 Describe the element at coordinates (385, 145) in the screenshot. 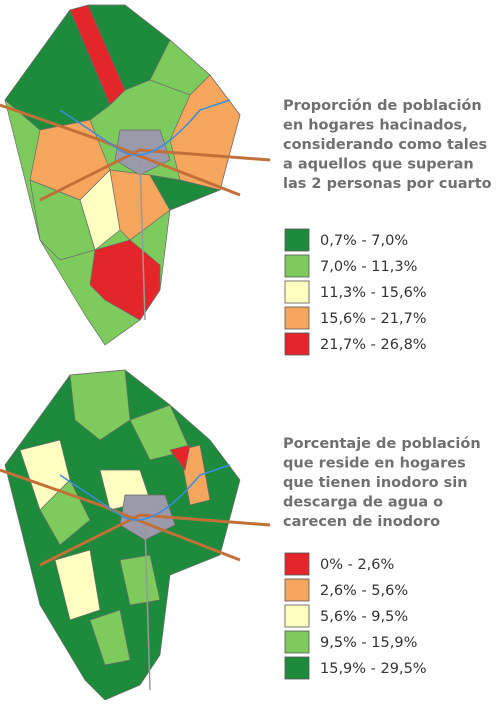

I see `legend-title: considerando como tales` at that location.